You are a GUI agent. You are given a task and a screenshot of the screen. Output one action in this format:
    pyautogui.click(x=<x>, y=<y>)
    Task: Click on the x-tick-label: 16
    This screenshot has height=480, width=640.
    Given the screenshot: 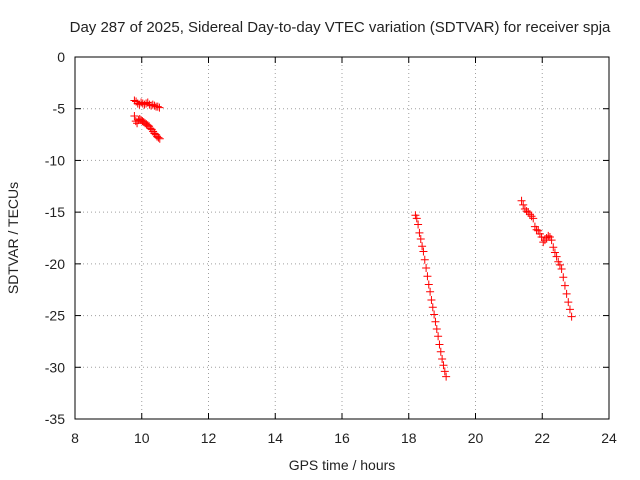 What is the action you would take?
    pyautogui.click(x=342, y=438)
    